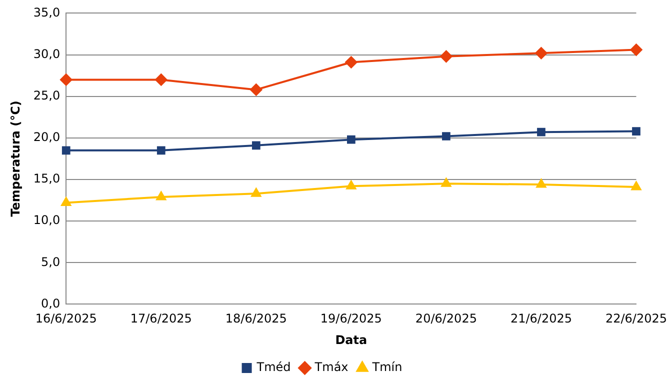  Describe the element at coordinates (351, 319) in the screenshot. I see `x-tick-label: 19/6/2025` at that location.